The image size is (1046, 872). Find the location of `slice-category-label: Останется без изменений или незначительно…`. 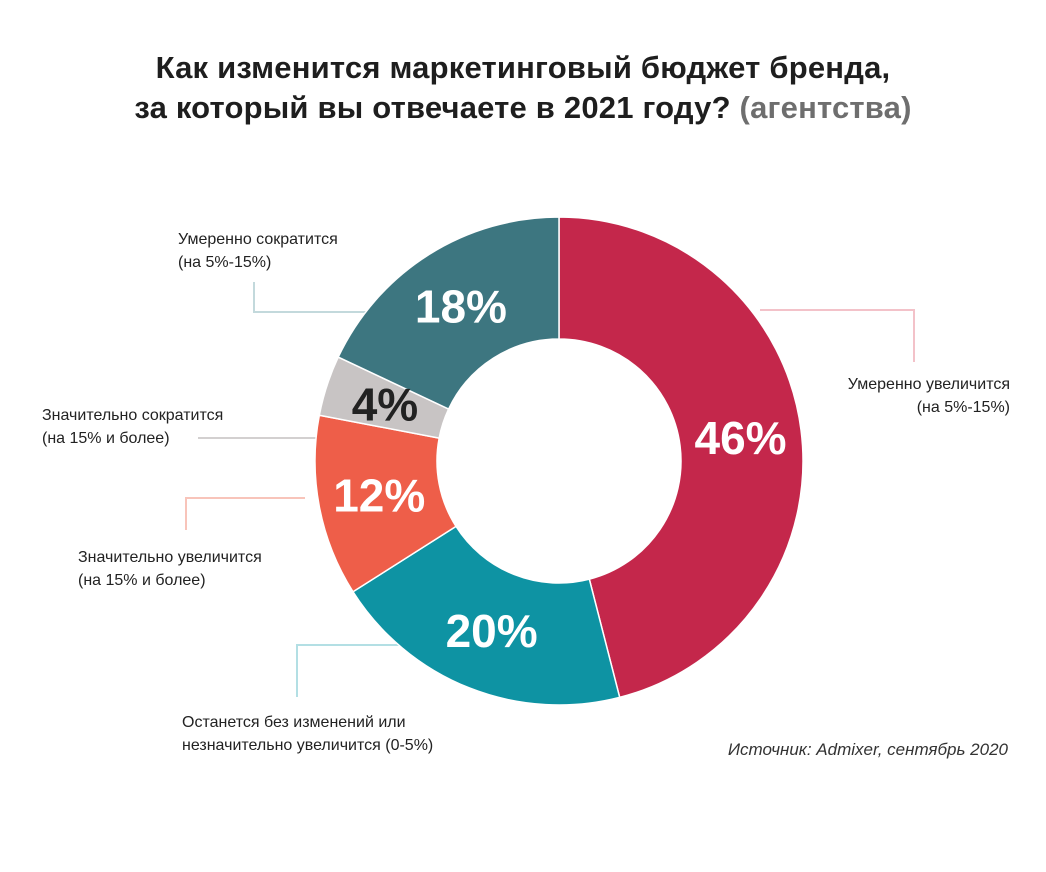

slice-category-label: Останется без изменений или незначительно… is located at coordinates (307, 734).